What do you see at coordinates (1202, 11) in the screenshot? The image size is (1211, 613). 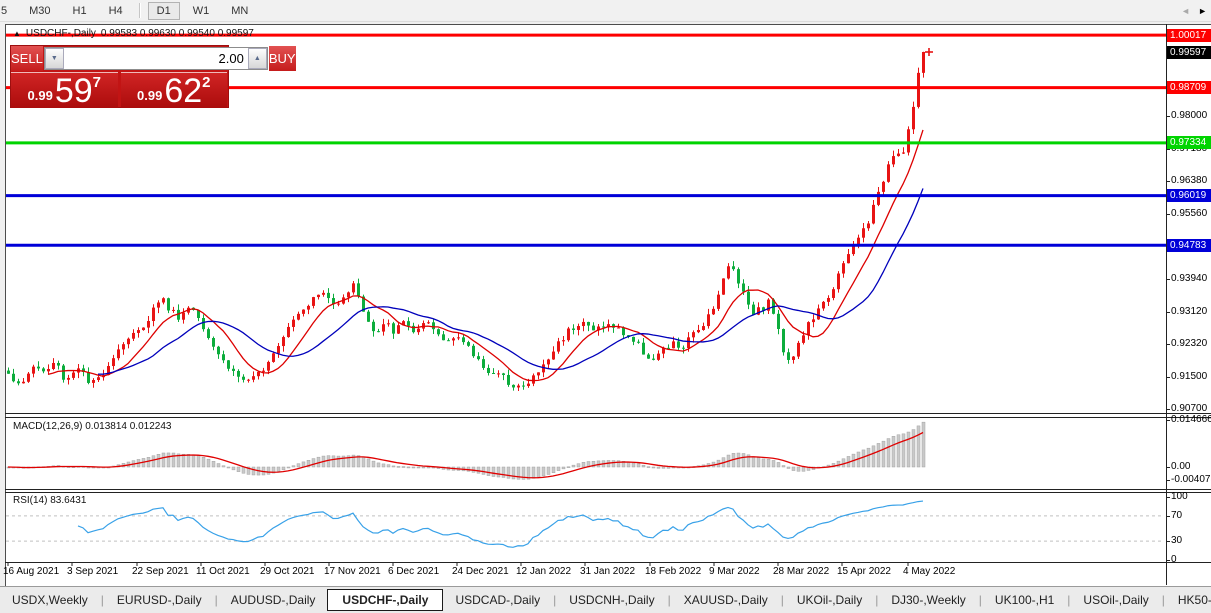 I see `tab-scroll-right-icon: ►` at bounding box center [1202, 11].